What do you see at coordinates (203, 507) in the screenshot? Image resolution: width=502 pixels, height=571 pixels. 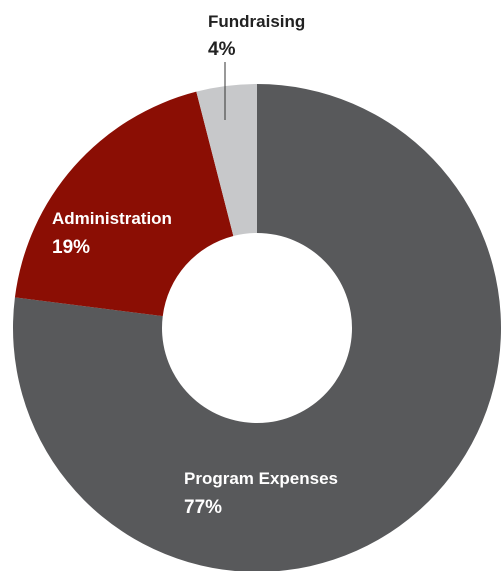 I see `label-program-expenses-pct: 77%` at bounding box center [203, 507].